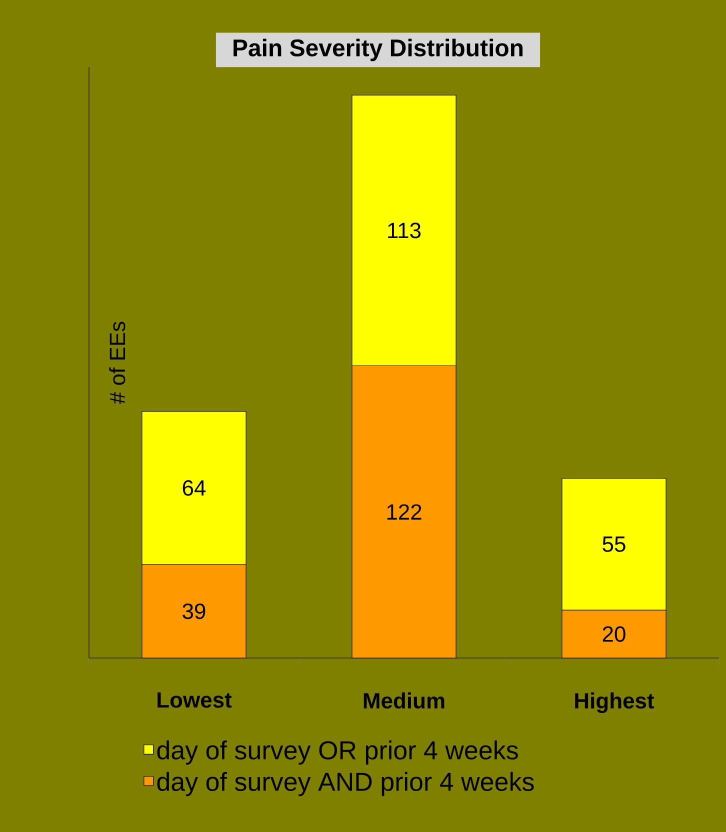  Describe the element at coordinates (614, 634) in the screenshot. I see `data-label: 20` at that location.